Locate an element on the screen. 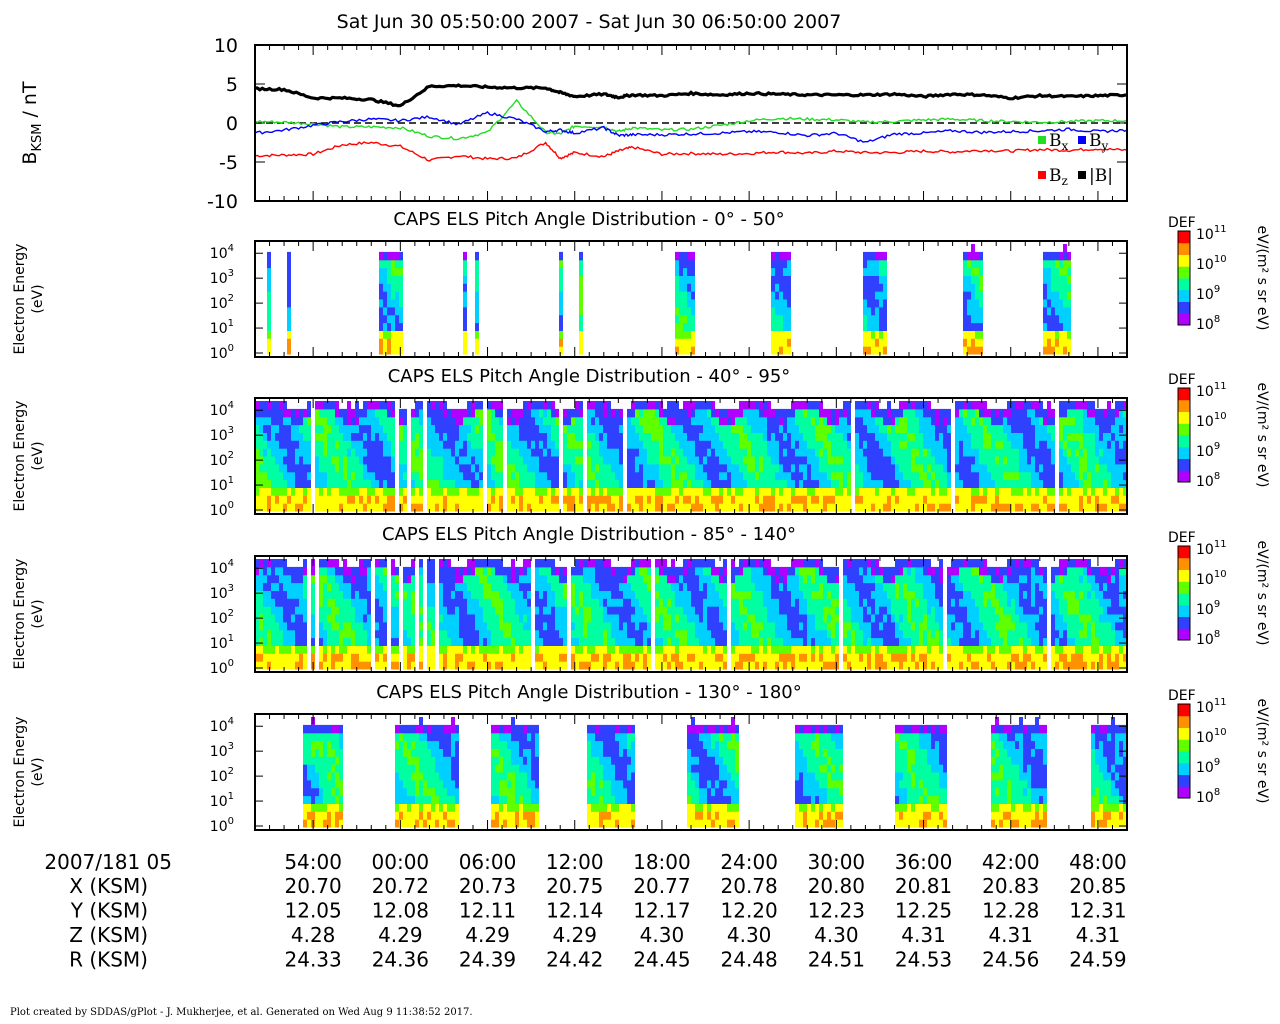  legend-label-bz: Bz is located at coordinates (1058, 177).